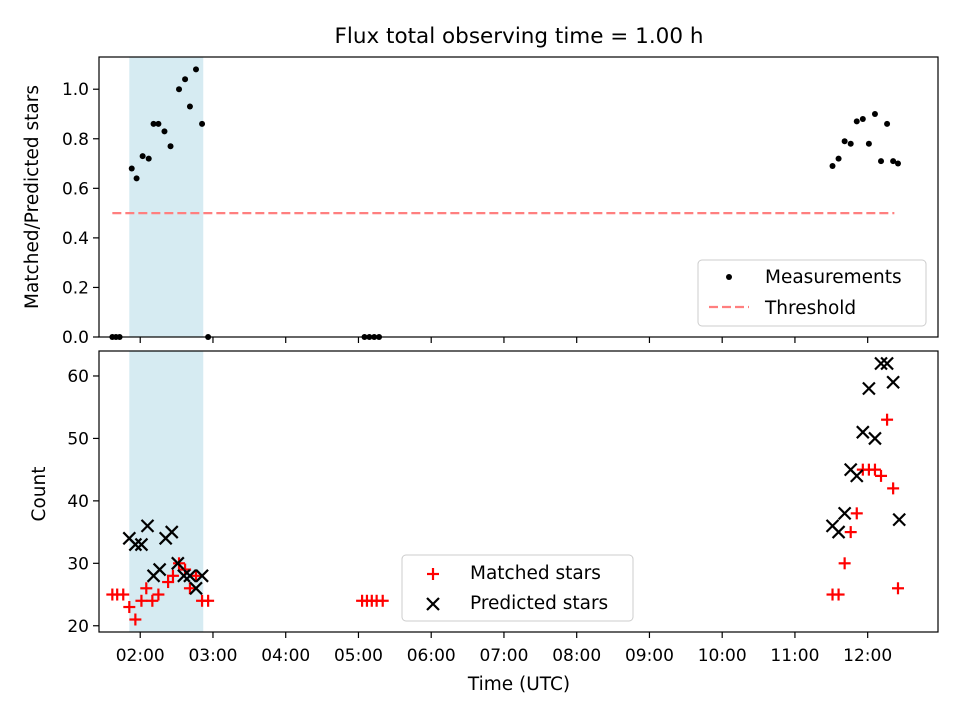  What do you see at coordinates (75, 239) in the screenshot?
I see `top-y-tick-label: 0.4` at bounding box center [75, 239].